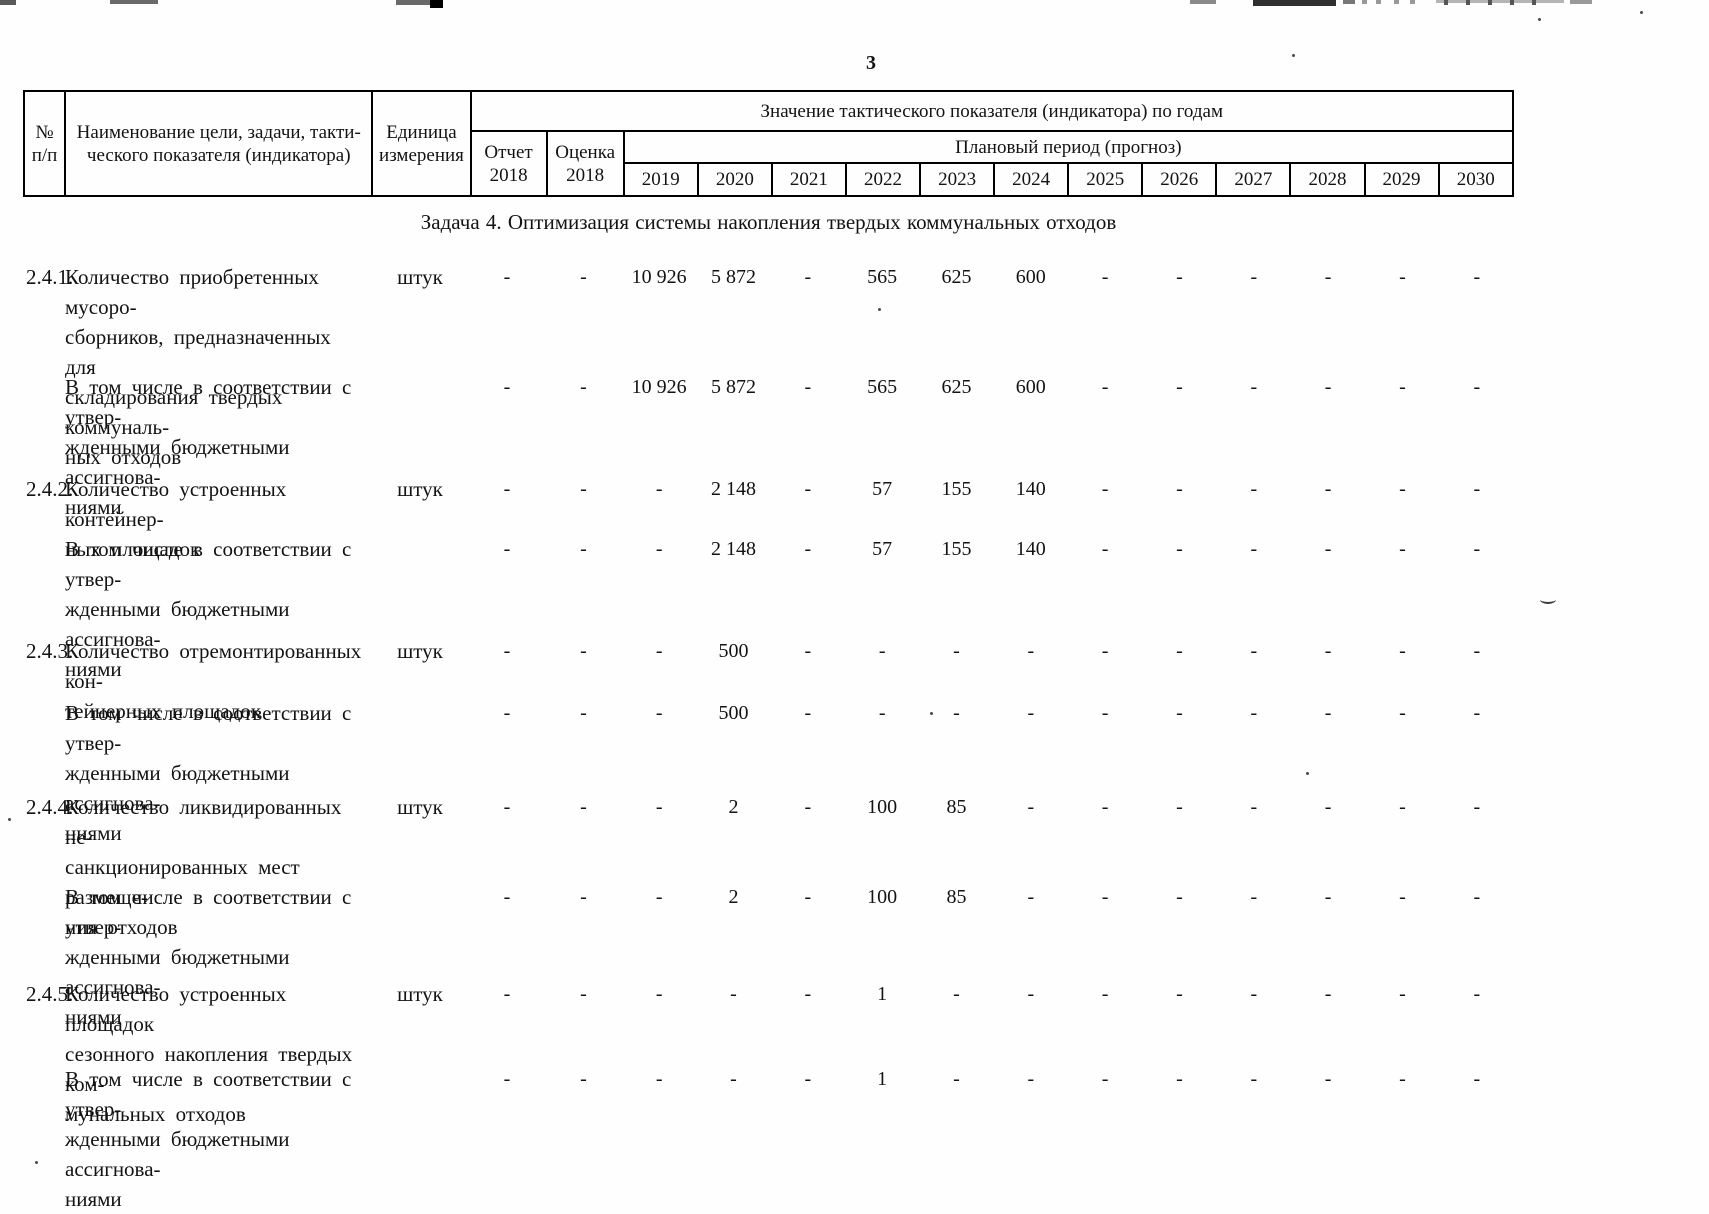  I want to click on row-values: - - - 2 148 - 57 155 140 - - - - - -, so click(992, 489).